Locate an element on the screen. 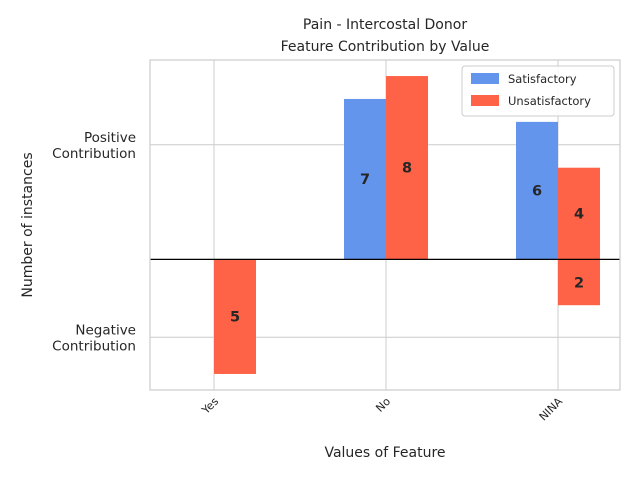 The width and height of the screenshot is (640, 480). y-tick-label: Positive Contribution is located at coordinates (94, 146).